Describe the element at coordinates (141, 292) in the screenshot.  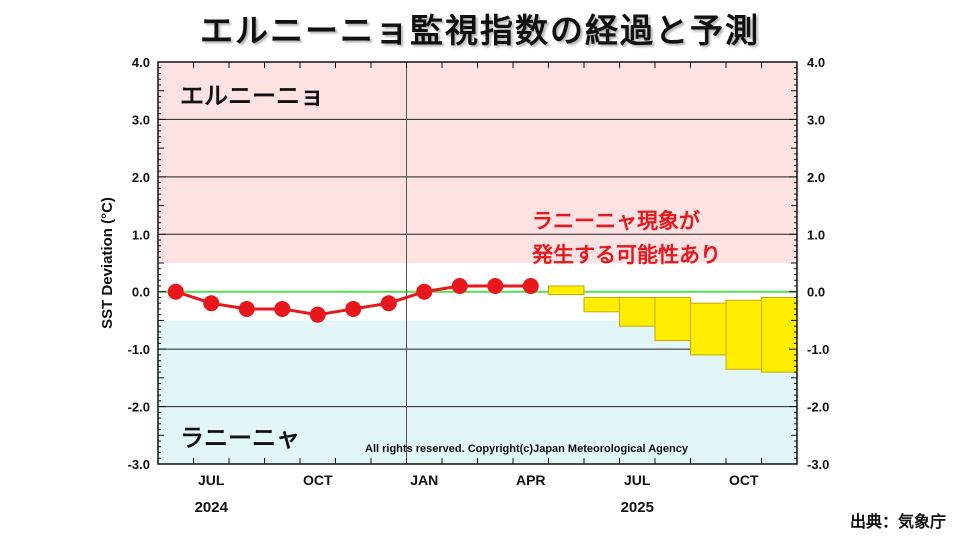
I see `y-tick-label-left: 0.0` at that location.